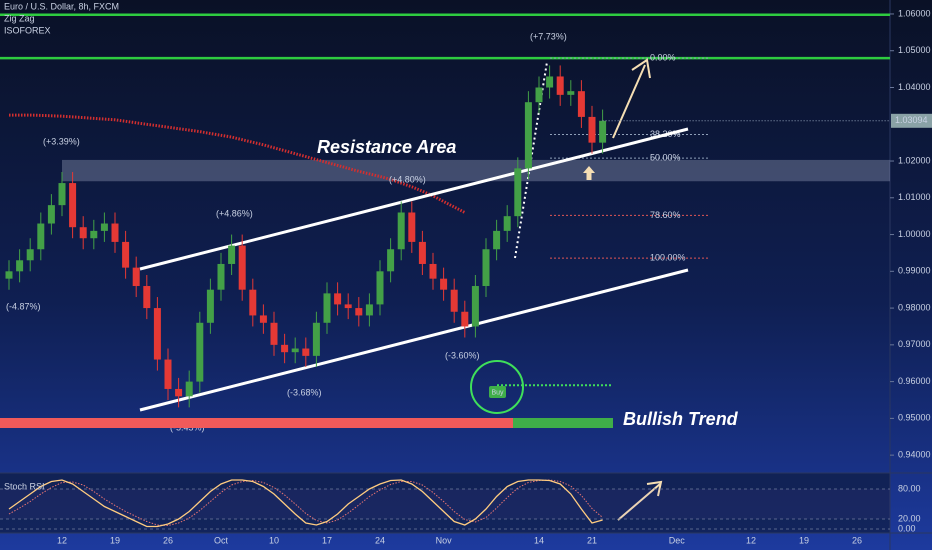 The width and height of the screenshot is (932, 550). I want to click on buy-label: Buy, so click(497, 392).